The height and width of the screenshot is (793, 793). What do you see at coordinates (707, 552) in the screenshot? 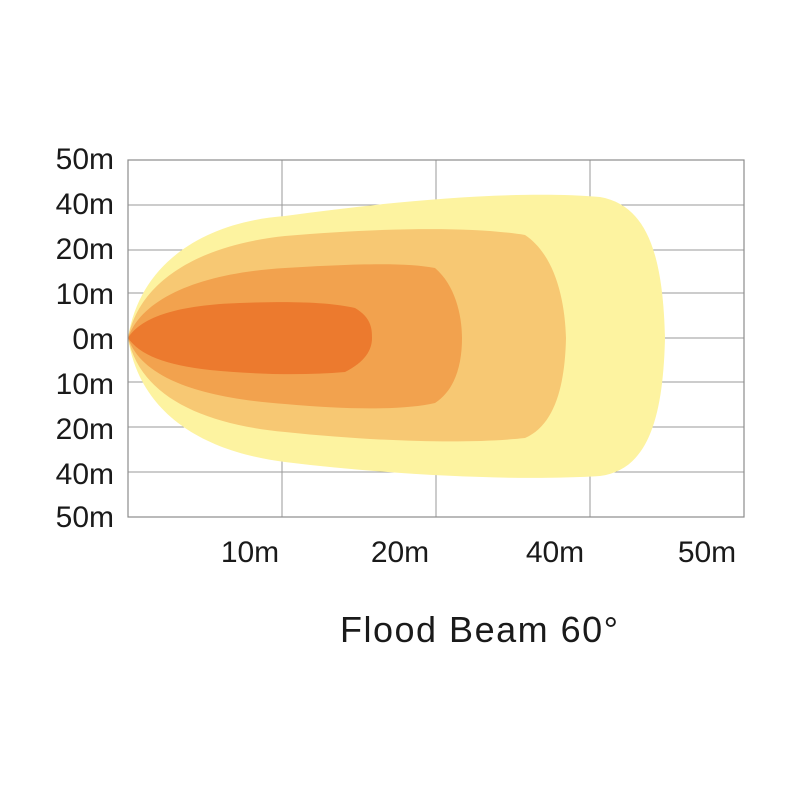
I see `x-tick-label: 50m` at bounding box center [707, 552].